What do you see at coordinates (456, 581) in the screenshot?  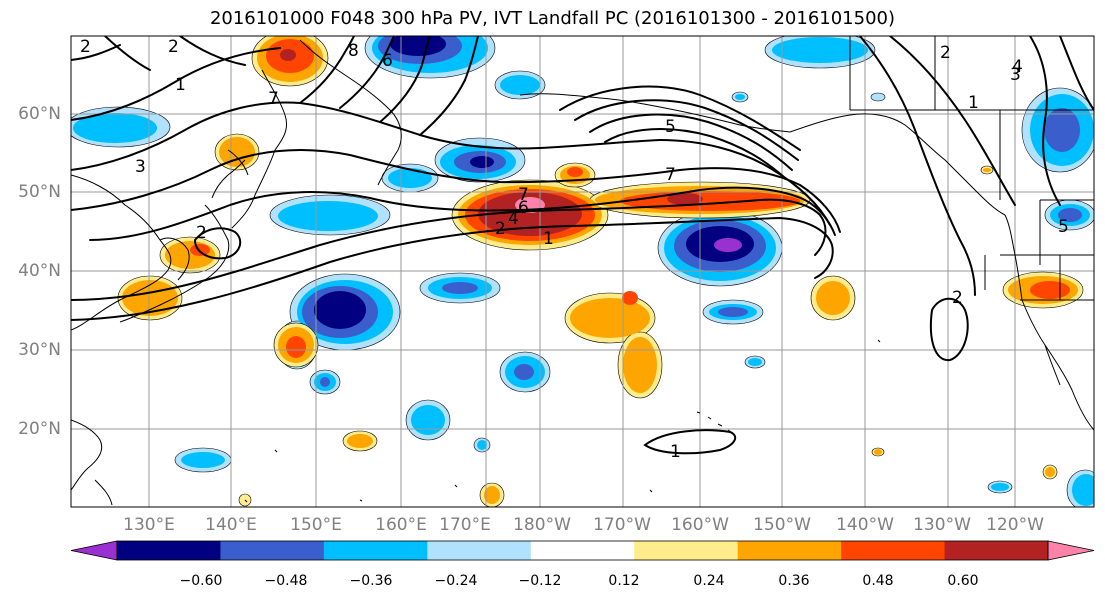 I see `colorbar-tick-label: −0.24` at bounding box center [456, 581].